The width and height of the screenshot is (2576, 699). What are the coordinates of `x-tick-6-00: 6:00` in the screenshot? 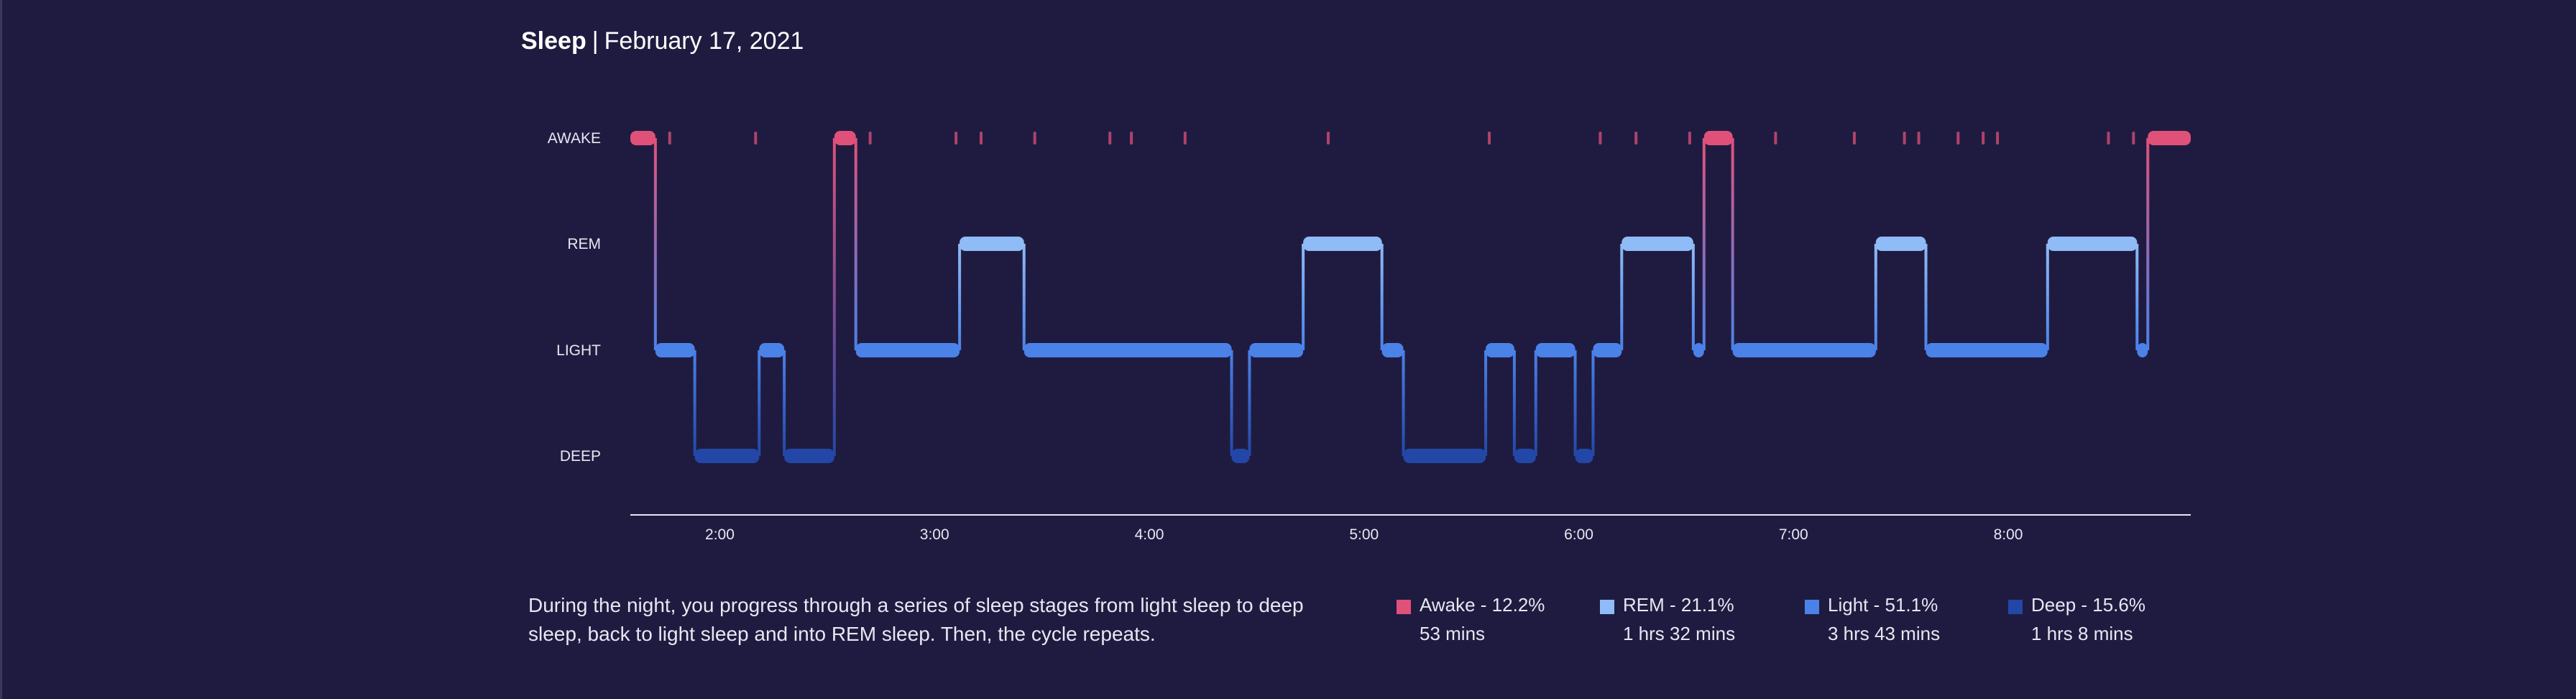 It's located at (1578, 534).